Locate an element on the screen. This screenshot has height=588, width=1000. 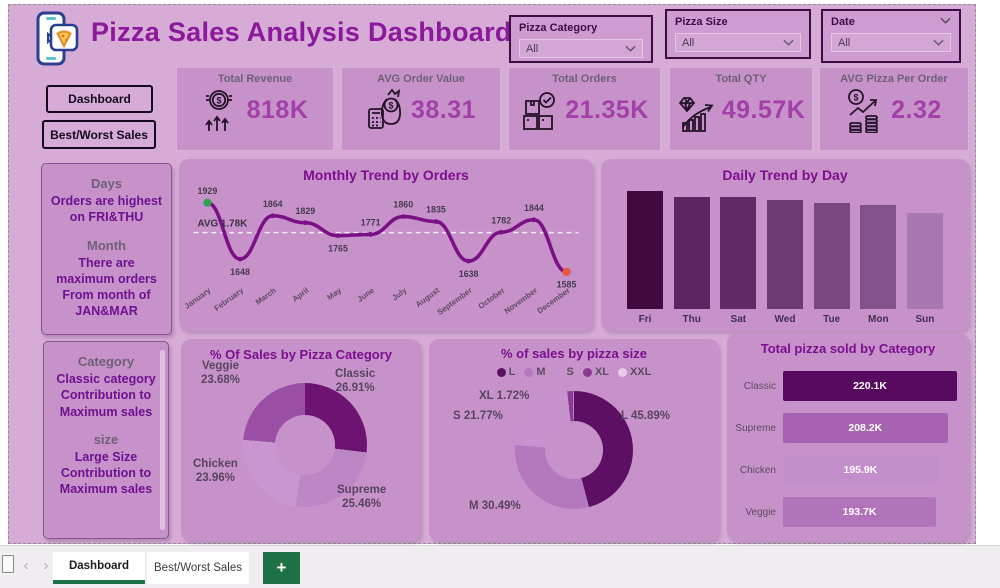
legend-item-m: M is located at coordinates (535, 372).